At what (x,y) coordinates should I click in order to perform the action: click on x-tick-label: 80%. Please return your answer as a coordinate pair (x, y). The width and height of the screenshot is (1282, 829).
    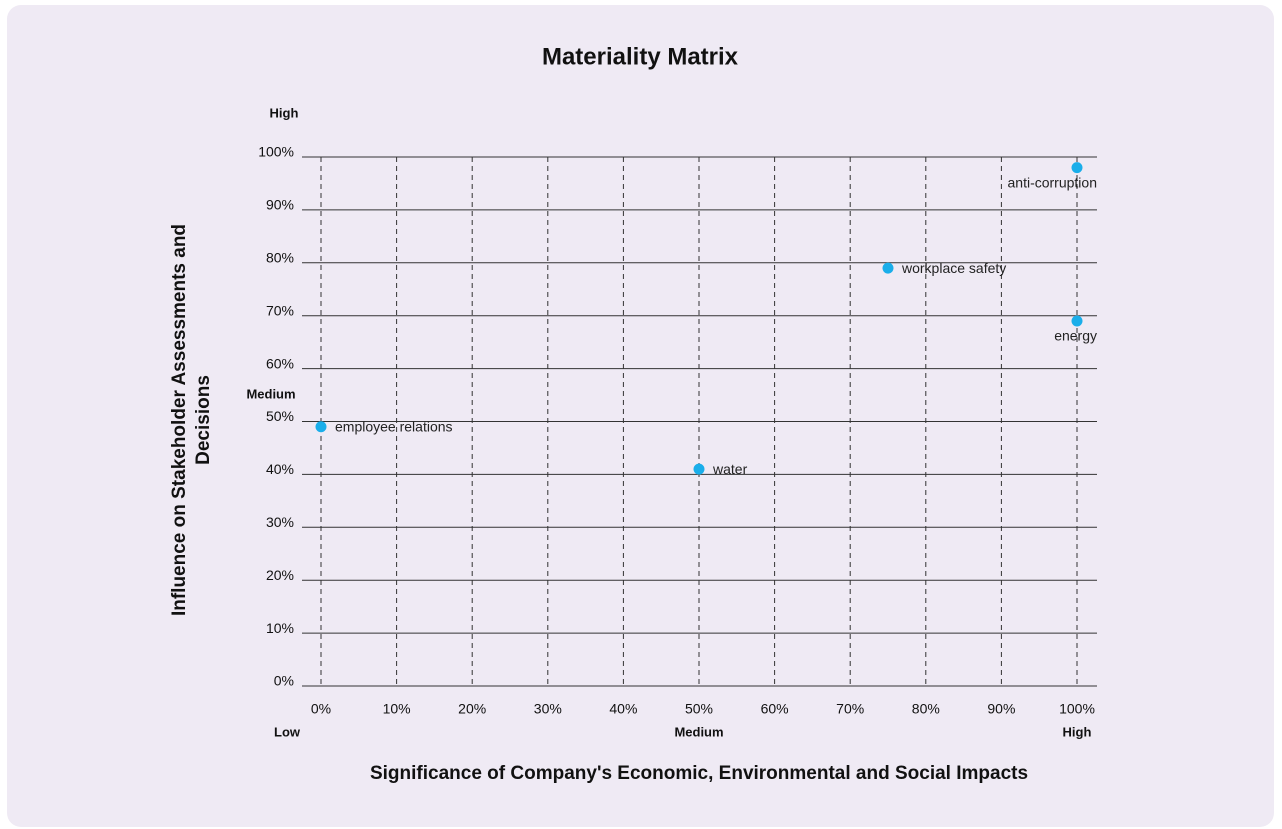
    Looking at the image, I should click on (926, 709).